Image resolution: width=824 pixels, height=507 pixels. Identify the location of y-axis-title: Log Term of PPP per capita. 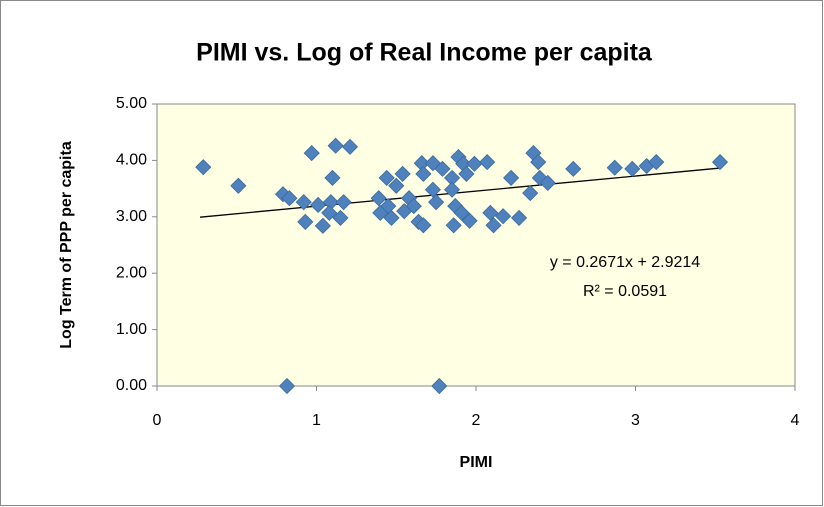
(66, 245).